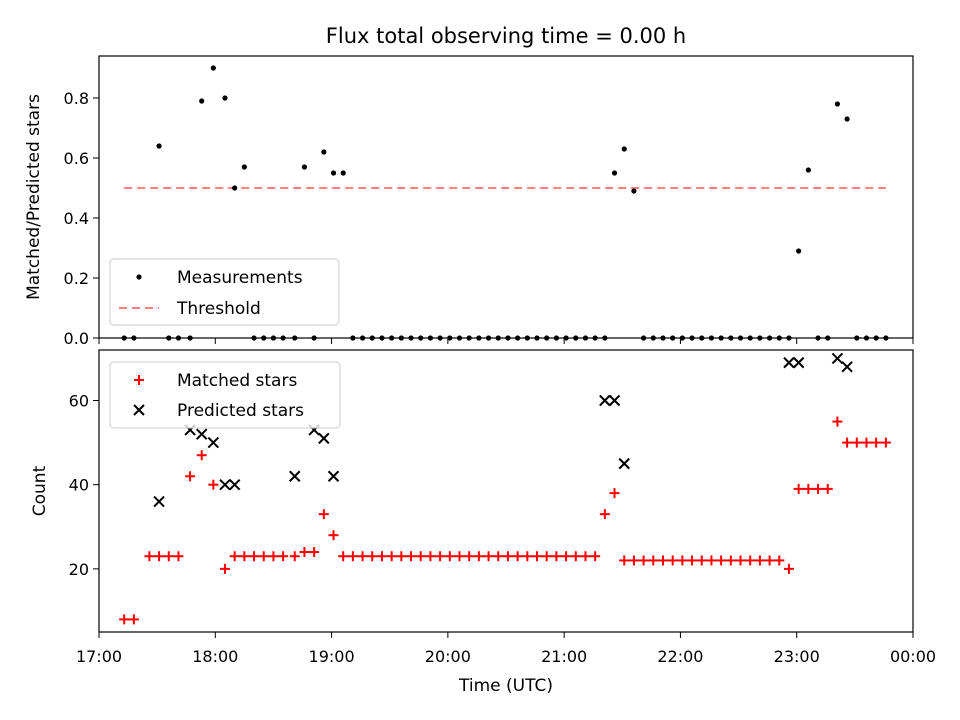  What do you see at coordinates (505, 686) in the screenshot?
I see `x-axis-label: Time (UTC)` at bounding box center [505, 686].